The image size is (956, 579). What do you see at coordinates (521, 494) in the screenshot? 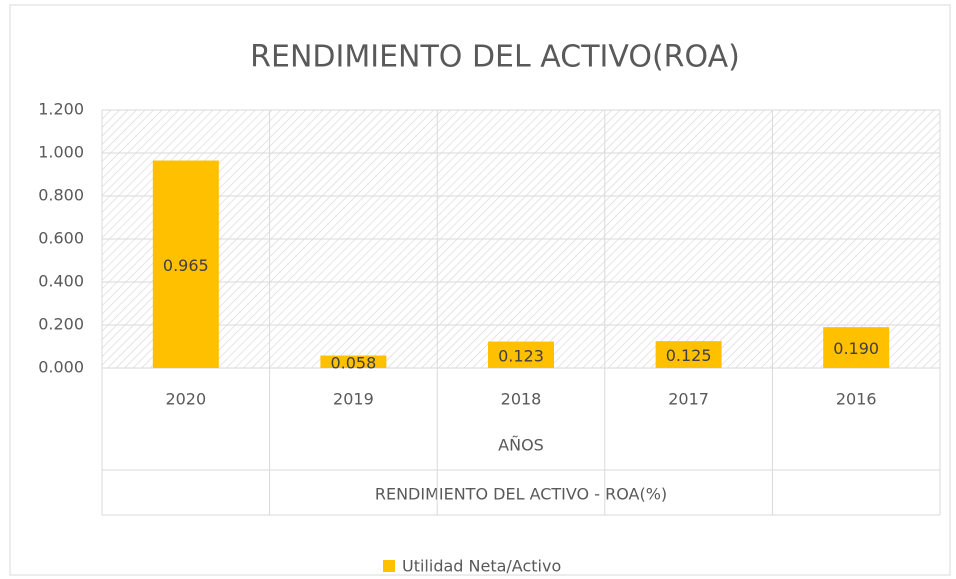
I see `x-axis-caption: RENDIMIENTO DEL ACTIVO - ROA(%)` at bounding box center [521, 494].